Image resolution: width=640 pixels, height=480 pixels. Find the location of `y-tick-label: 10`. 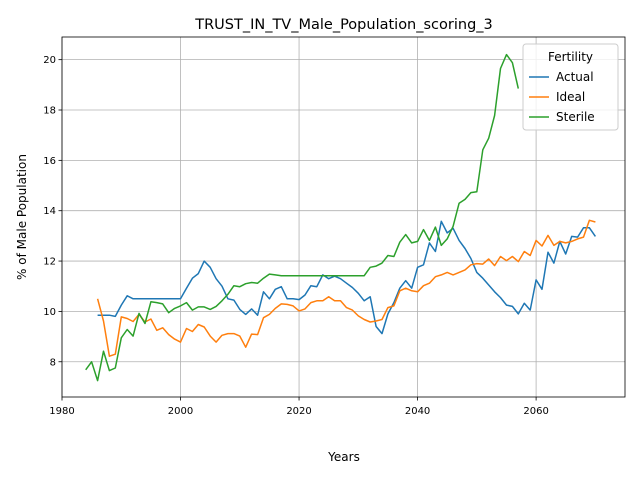

y-tick-label: 10 is located at coordinates (49, 312).